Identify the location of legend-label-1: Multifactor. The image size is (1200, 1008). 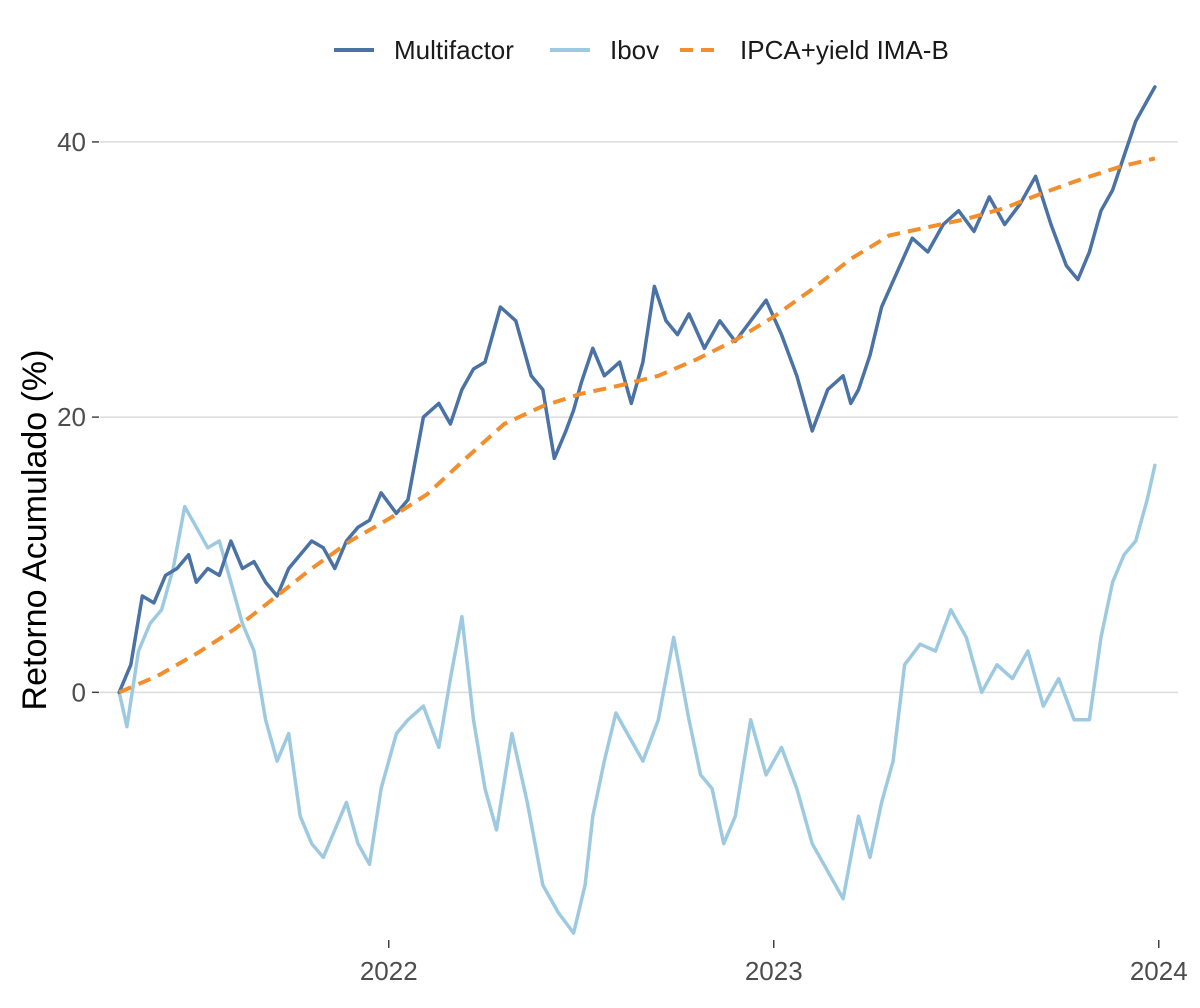
(454, 50).